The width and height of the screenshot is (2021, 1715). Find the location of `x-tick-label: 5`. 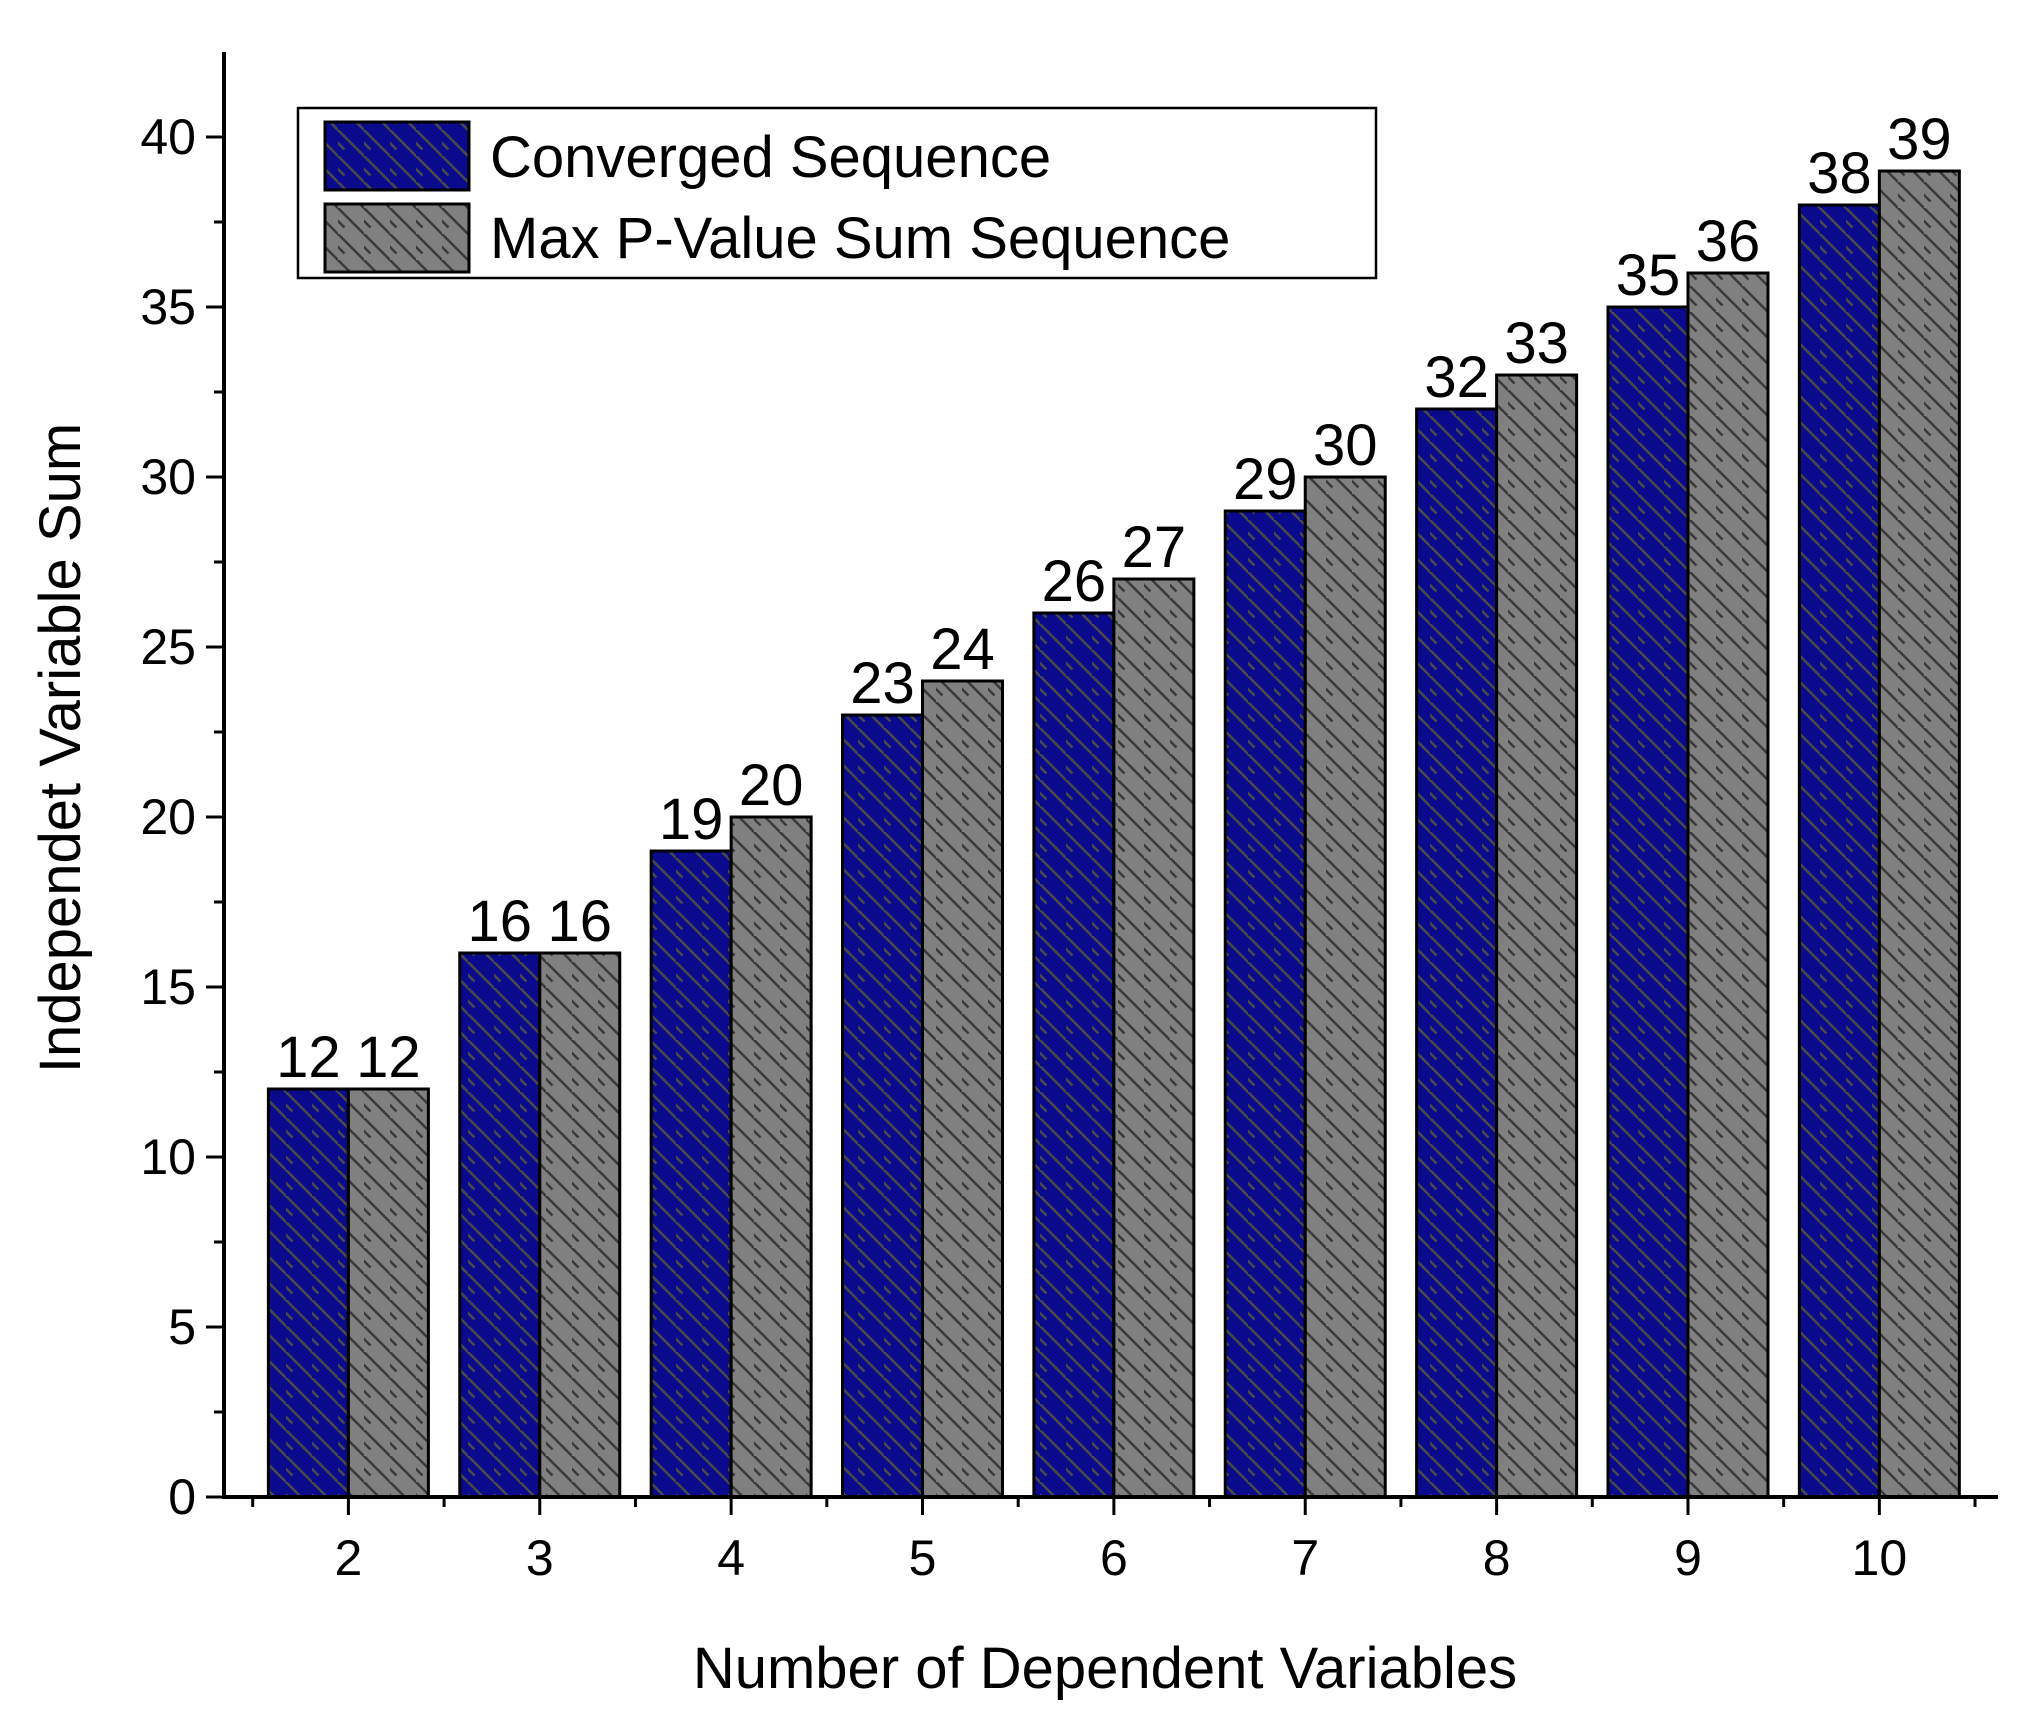

x-tick-label: 5 is located at coordinates (923, 1558).